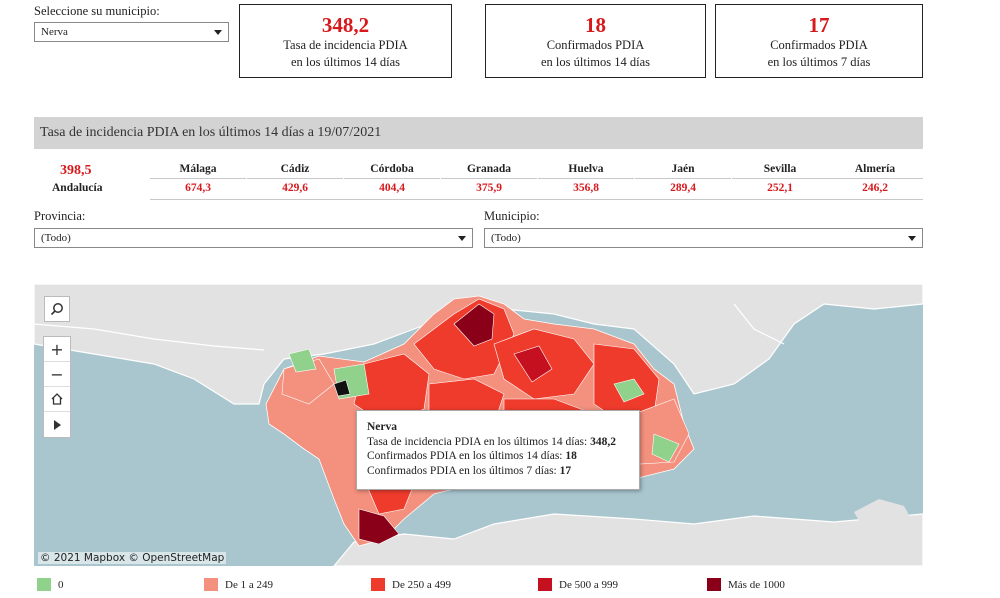 This screenshot has height=598, width=1000. Describe the element at coordinates (780, 169) in the screenshot. I see `province-name: Sevilla` at that location.